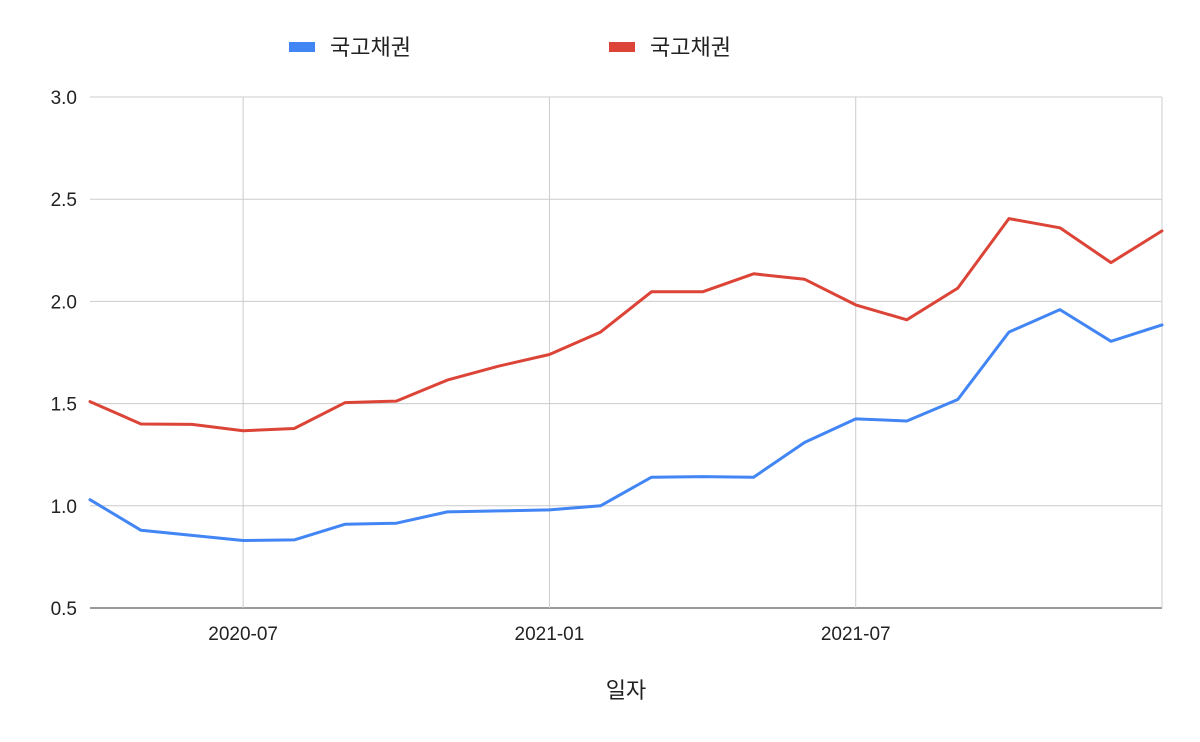  Describe the element at coordinates (64, 507) in the screenshot. I see `y-tick-label: 1.0` at that location.